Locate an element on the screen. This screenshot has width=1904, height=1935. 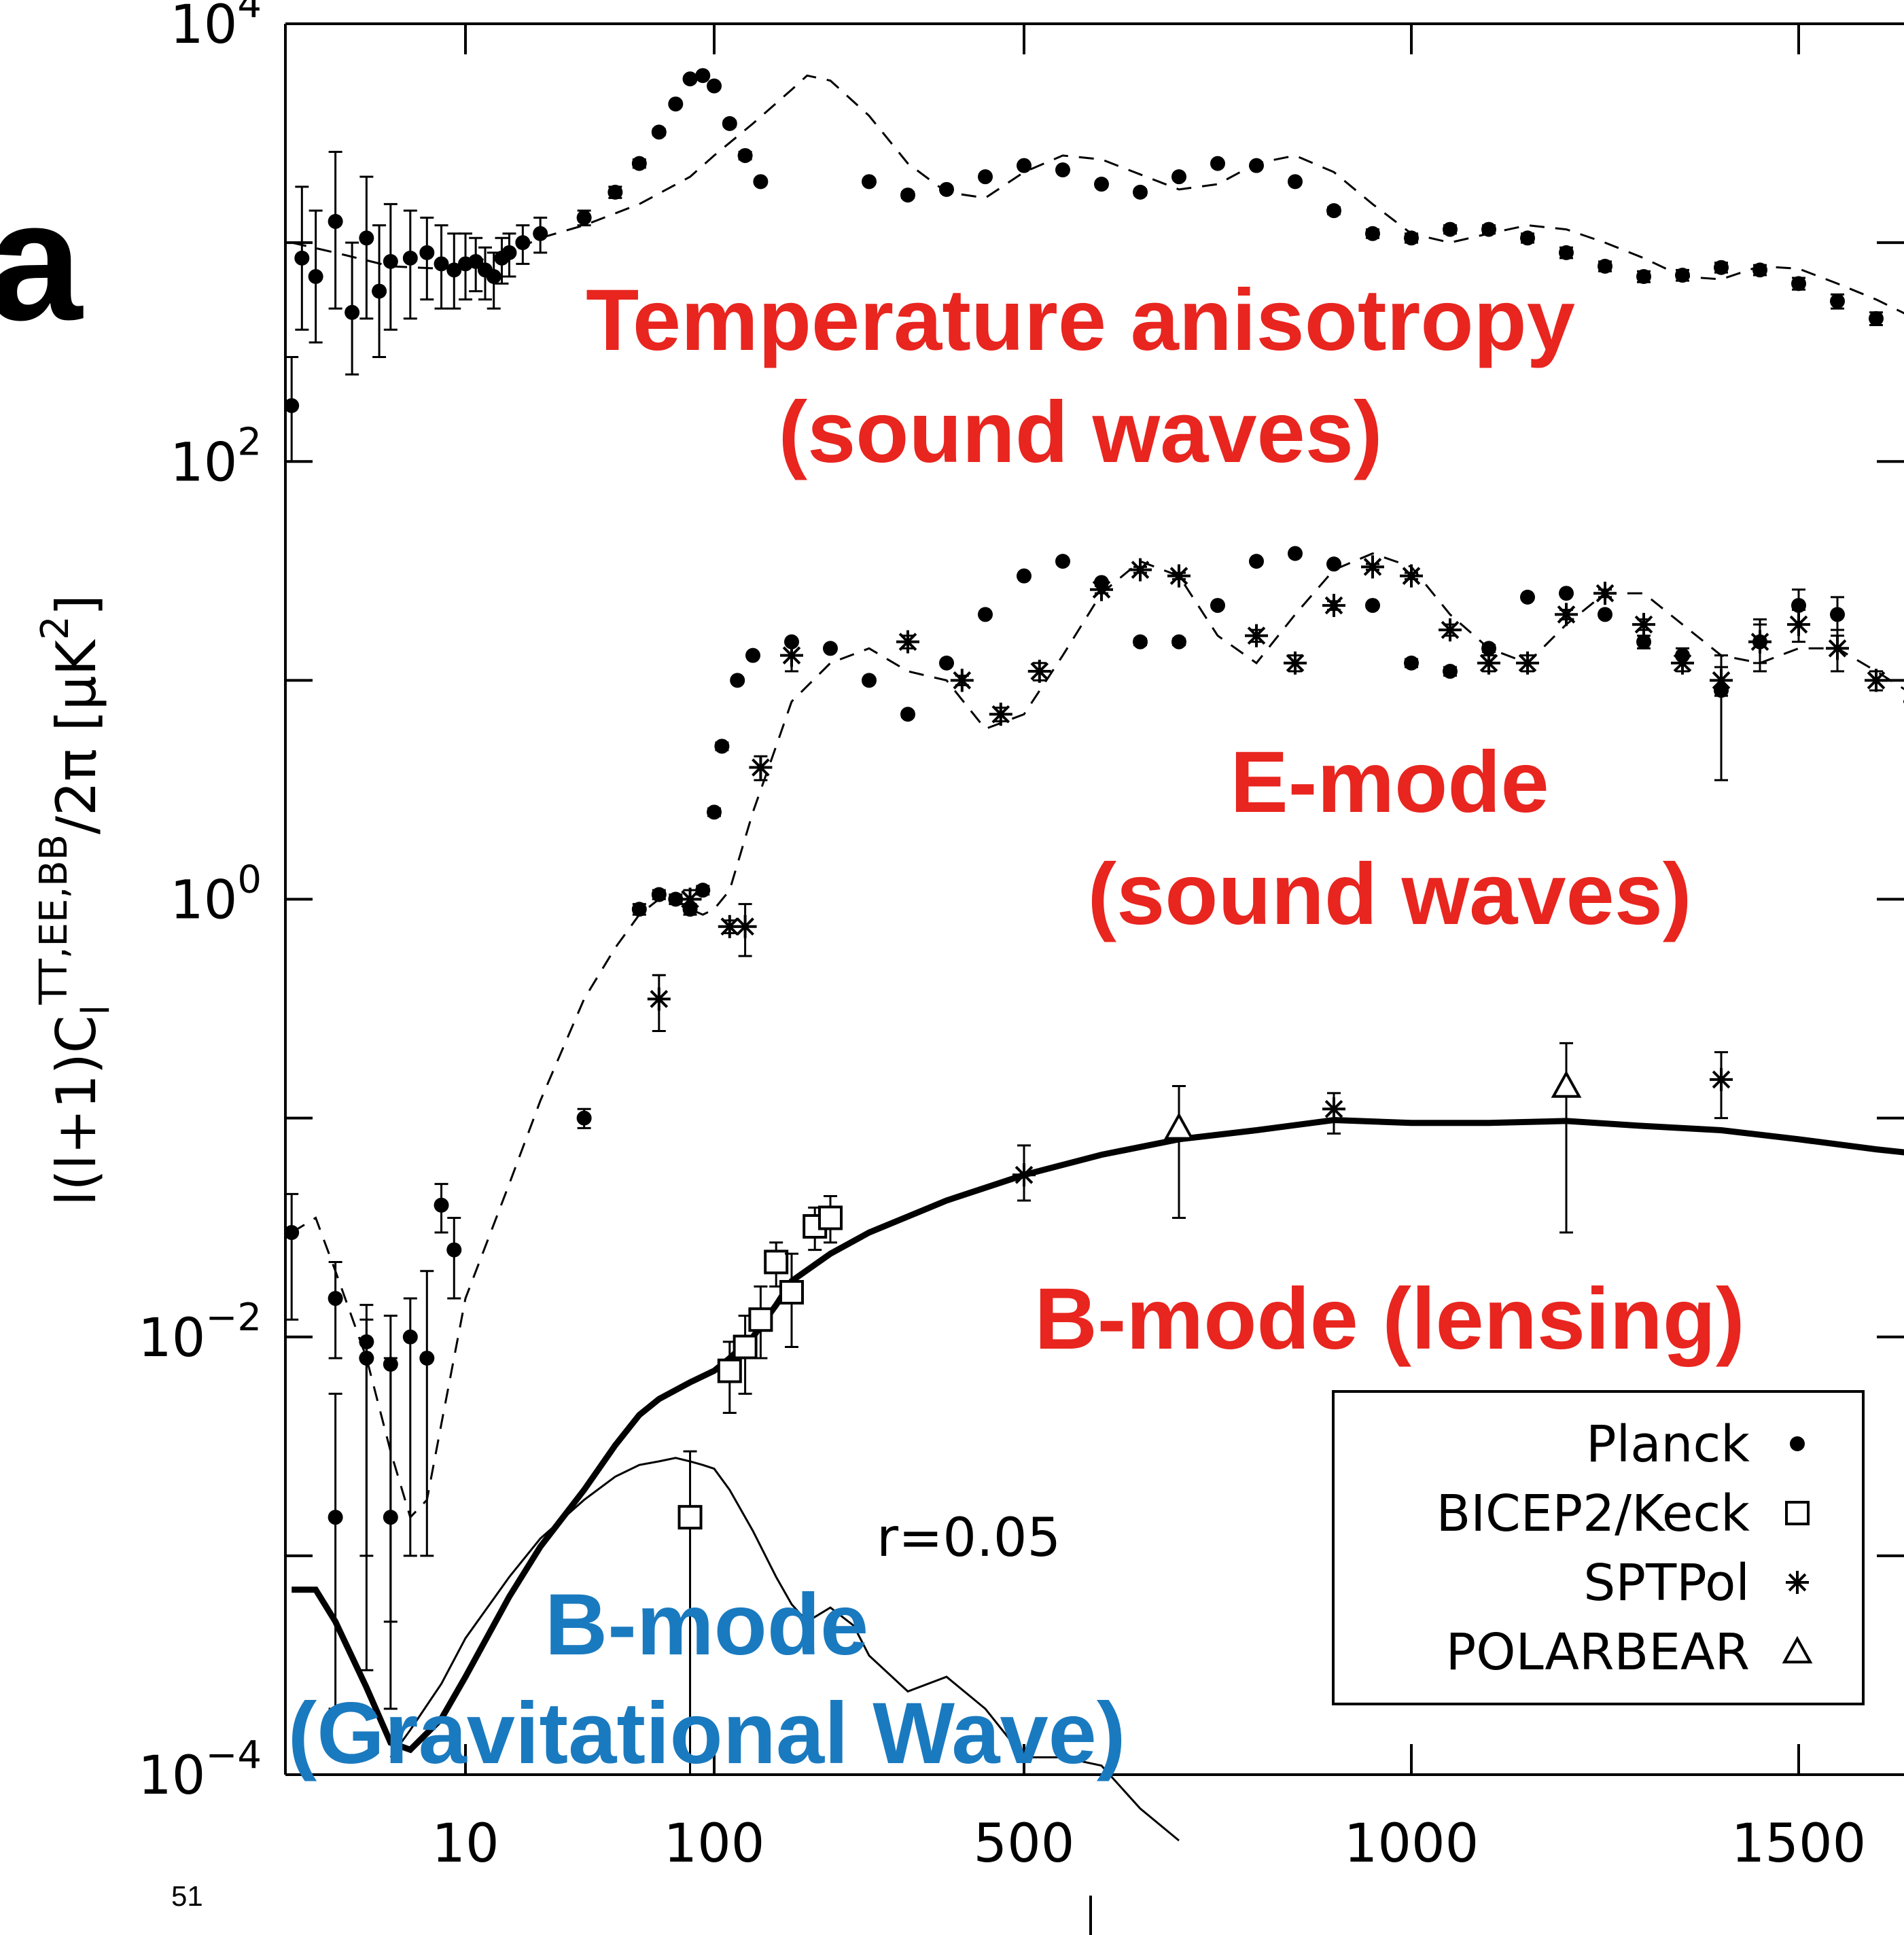
y-tick-label: 104 is located at coordinates (216, 28).